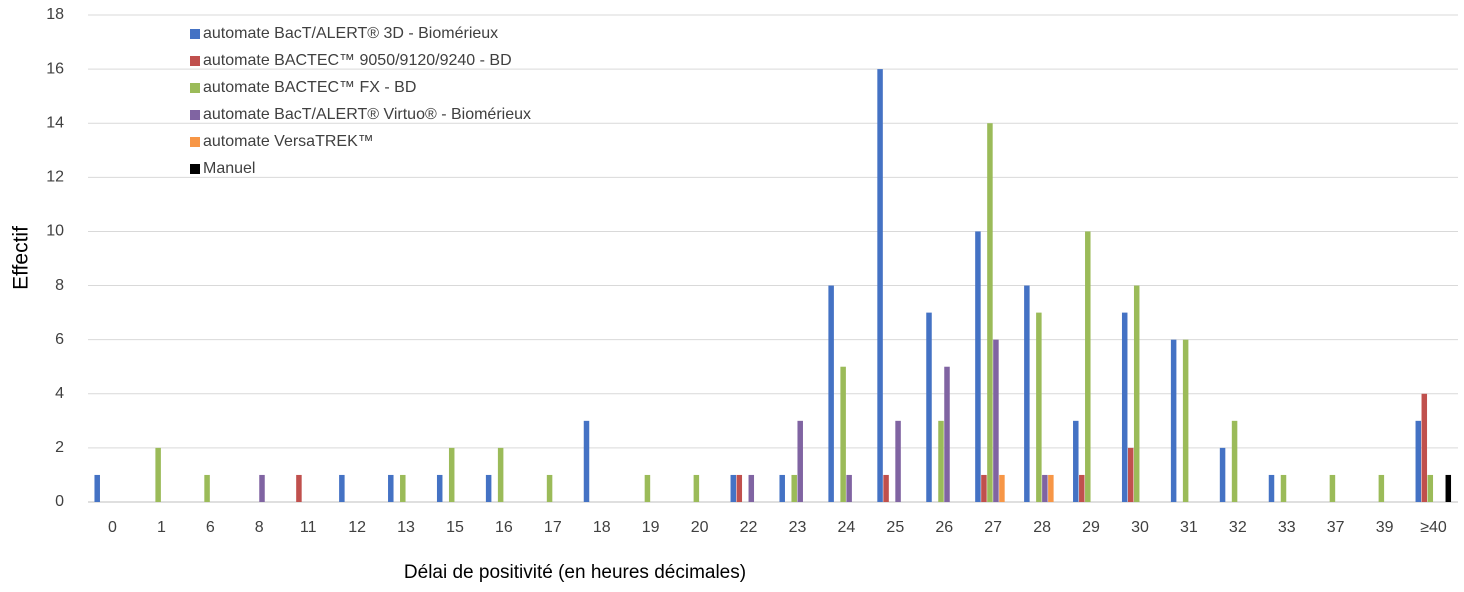 This screenshot has height=592, width=1464. I want to click on x-tick-label: 18, so click(602, 527).